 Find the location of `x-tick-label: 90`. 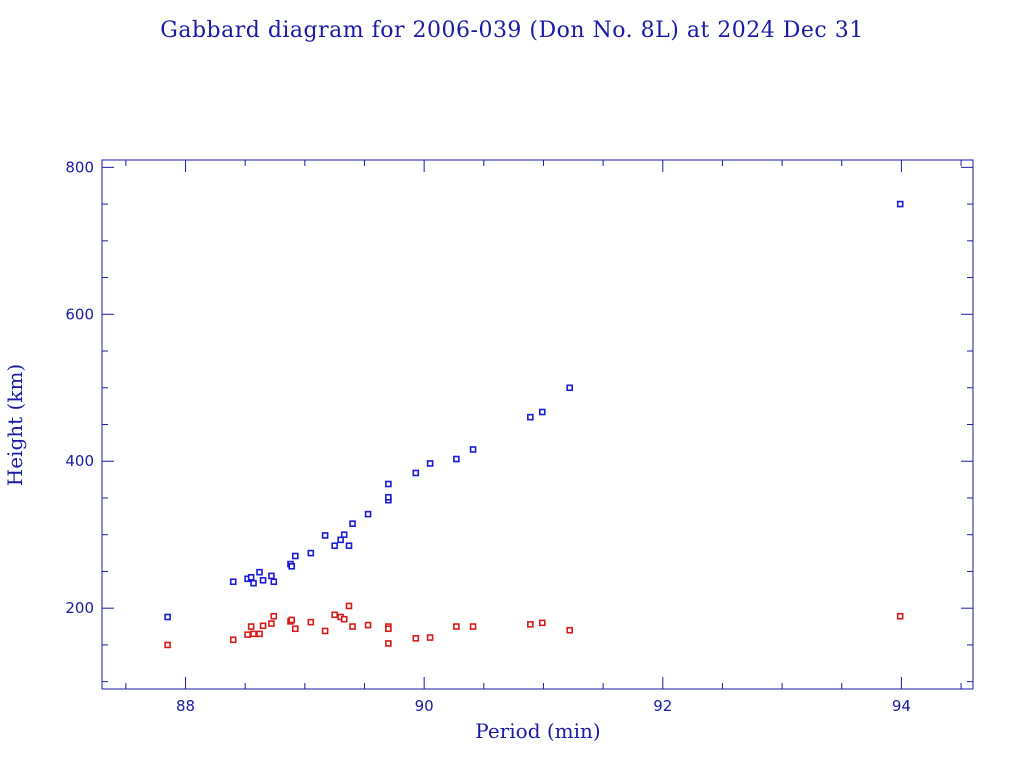

x-tick-label: 90 is located at coordinates (424, 706).